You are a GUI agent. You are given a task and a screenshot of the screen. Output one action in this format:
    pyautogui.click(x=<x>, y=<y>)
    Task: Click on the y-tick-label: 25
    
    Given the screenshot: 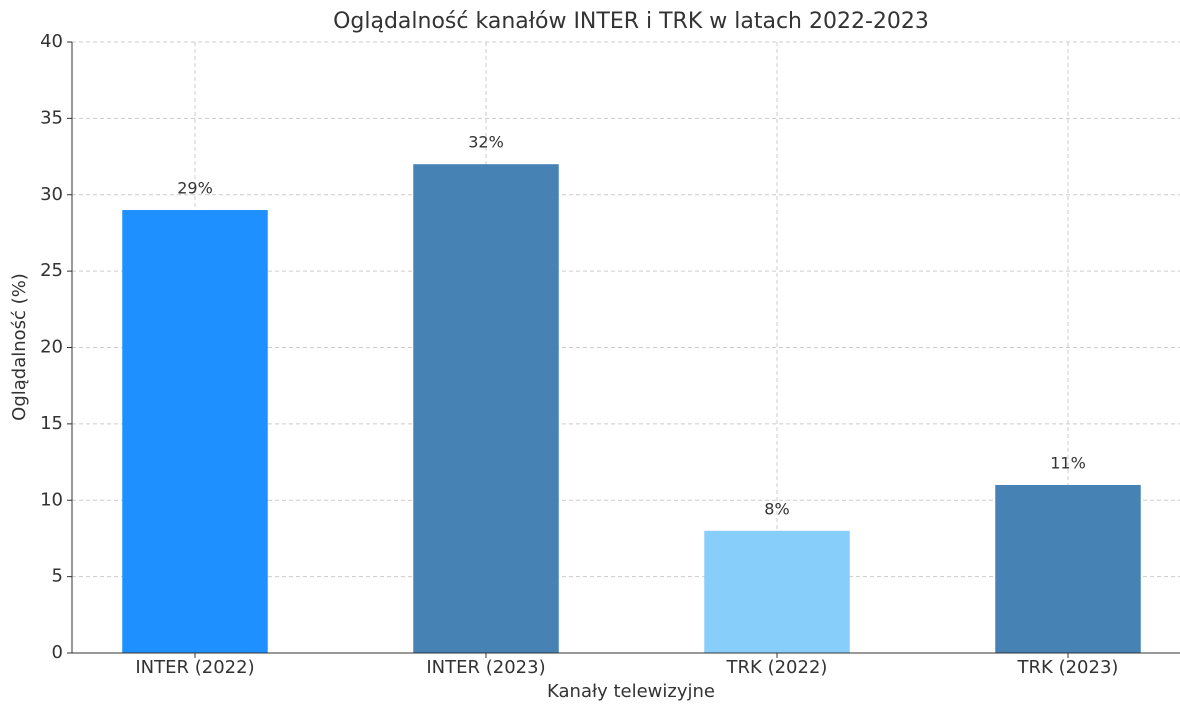 What is the action you would take?
    pyautogui.click(x=51, y=270)
    